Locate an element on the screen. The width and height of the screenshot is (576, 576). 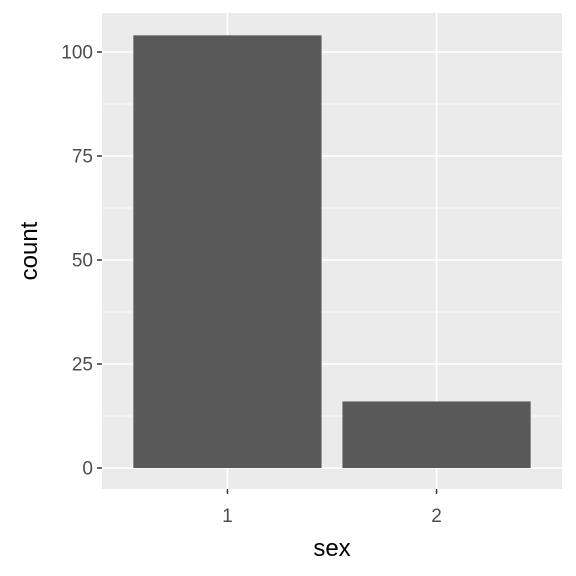
y-axis: 0 25 50 75 100 is located at coordinates (81, 261).